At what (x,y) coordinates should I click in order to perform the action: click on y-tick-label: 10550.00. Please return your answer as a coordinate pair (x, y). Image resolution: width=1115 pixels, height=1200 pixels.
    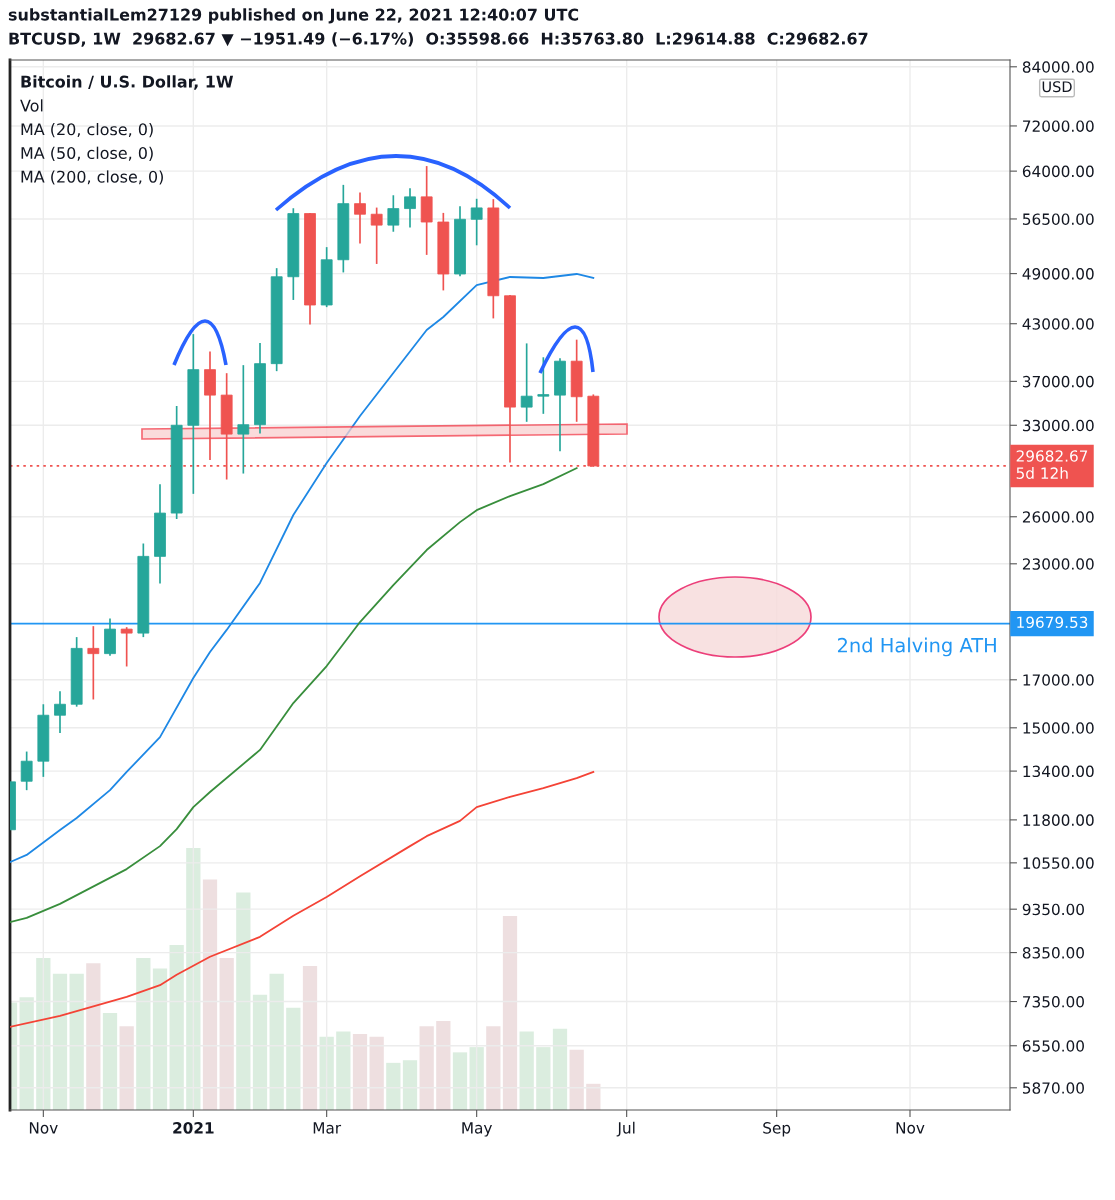
    Looking at the image, I should click on (1058, 863).